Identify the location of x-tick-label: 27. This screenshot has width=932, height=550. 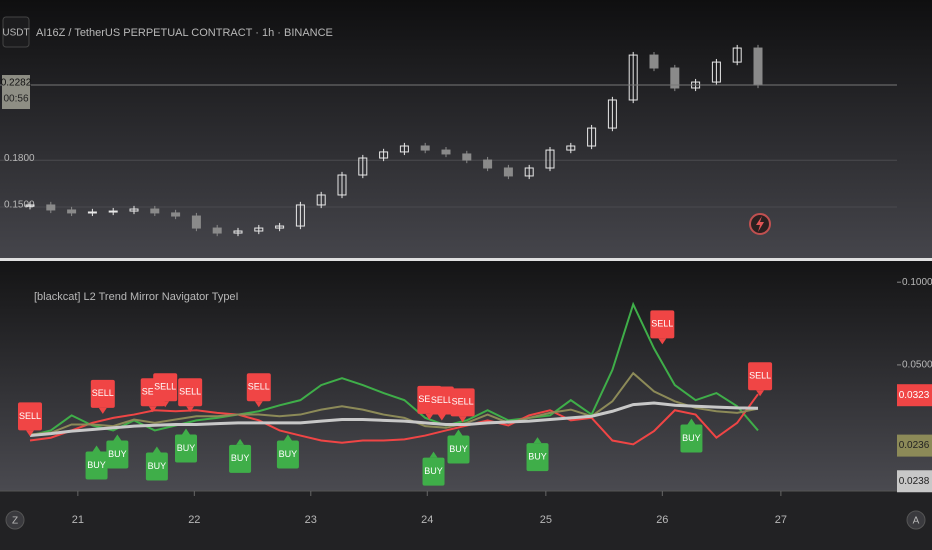
(781, 520).